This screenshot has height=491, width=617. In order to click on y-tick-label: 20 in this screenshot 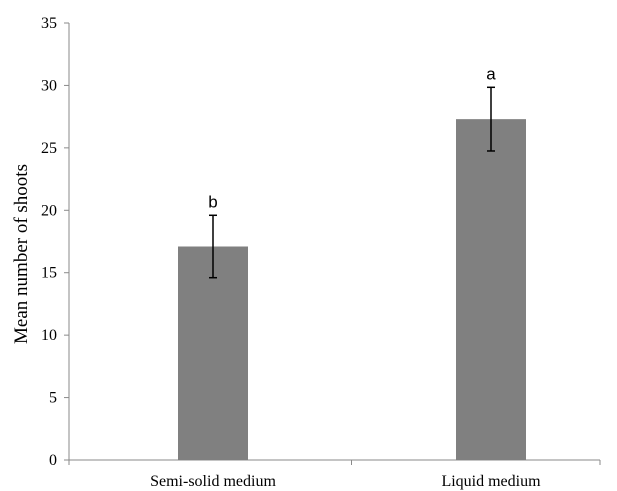, I will do `click(49, 210)`.